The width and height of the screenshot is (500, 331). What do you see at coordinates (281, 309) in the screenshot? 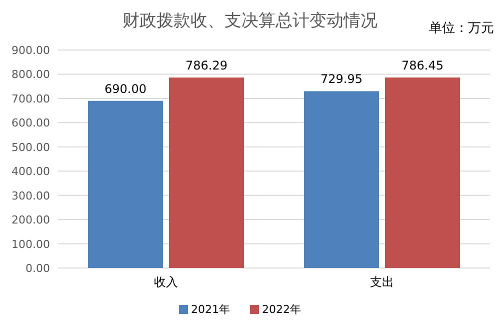
I see `legend-label: 2022年` at bounding box center [281, 309].